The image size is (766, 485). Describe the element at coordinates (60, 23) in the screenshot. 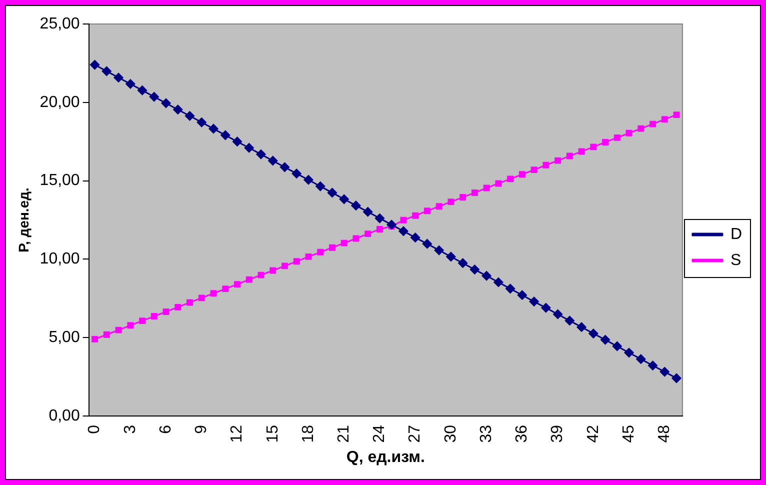

I see `y-tick-label: 25,00` at that location.